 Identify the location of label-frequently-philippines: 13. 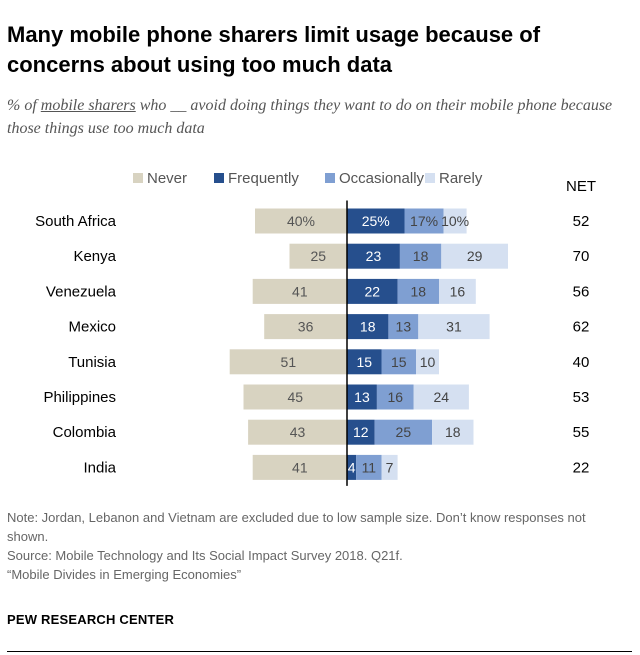
(362, 397).